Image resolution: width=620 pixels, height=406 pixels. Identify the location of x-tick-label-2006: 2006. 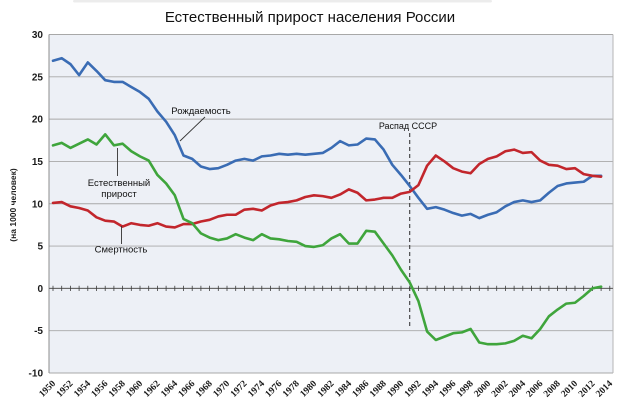
(535, 389).